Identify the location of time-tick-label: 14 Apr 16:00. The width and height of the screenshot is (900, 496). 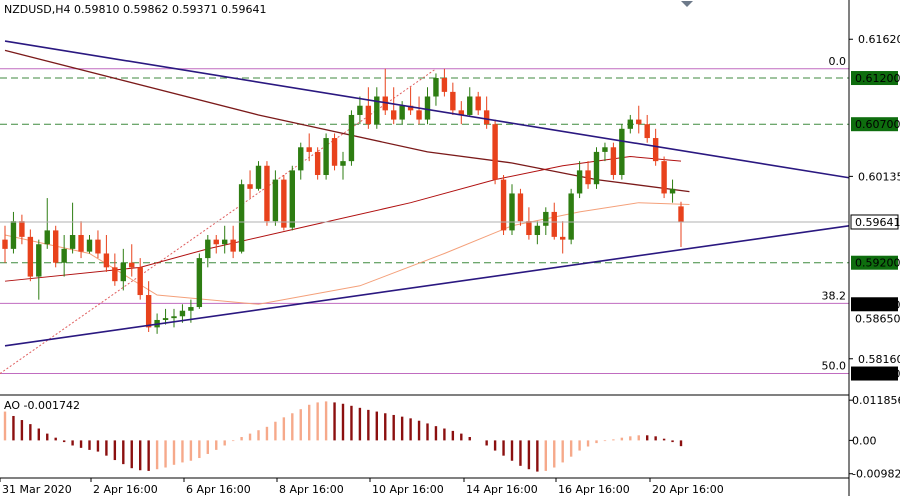
(502, 489).